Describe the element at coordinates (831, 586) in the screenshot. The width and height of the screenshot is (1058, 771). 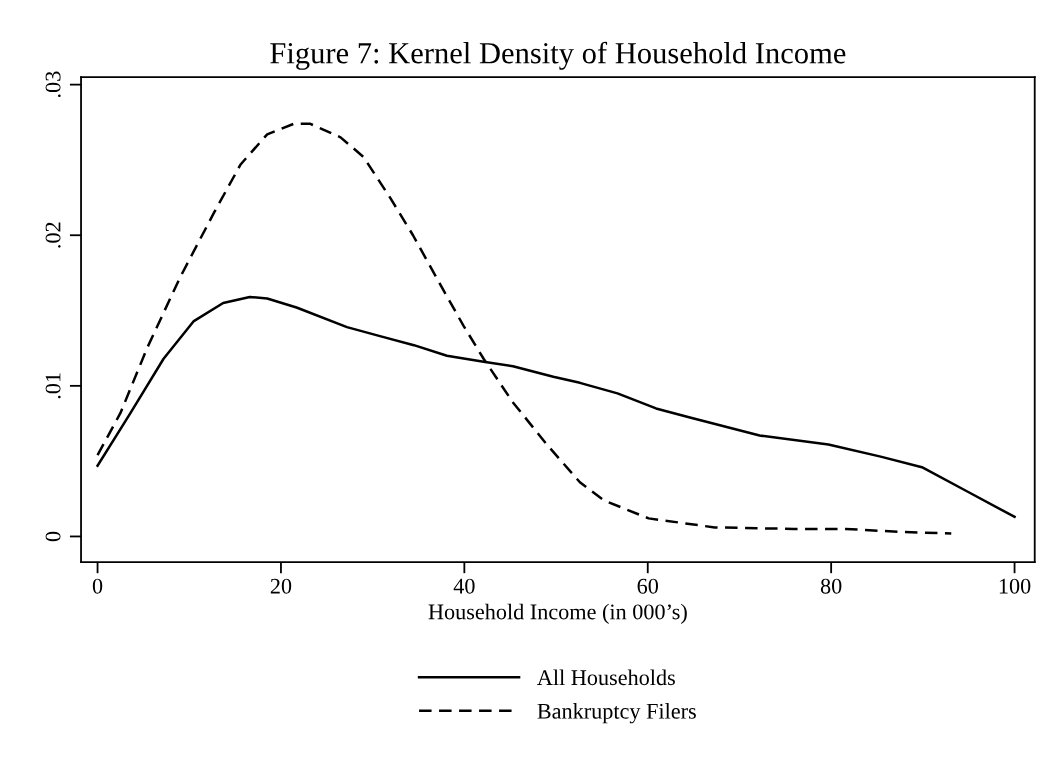
I see `x-tick-label: 80` at that location.